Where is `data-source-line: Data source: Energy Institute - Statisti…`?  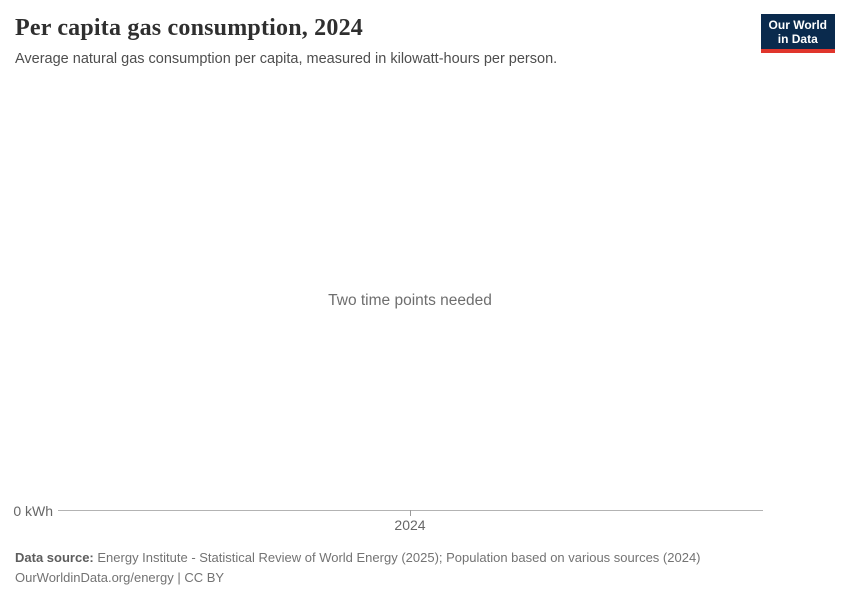 data-source-line: Data source: Energy Institute - Statisti… is located at coordinates (425, 558).